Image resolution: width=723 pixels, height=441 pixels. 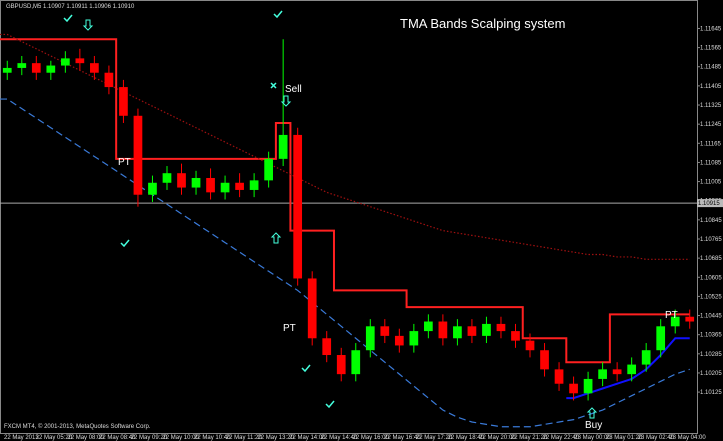 What do you see at coordinates (434, 438) in the screenshot?
I see `x-tick-label: 22 May 17:20` at bounding box center [434, 438].